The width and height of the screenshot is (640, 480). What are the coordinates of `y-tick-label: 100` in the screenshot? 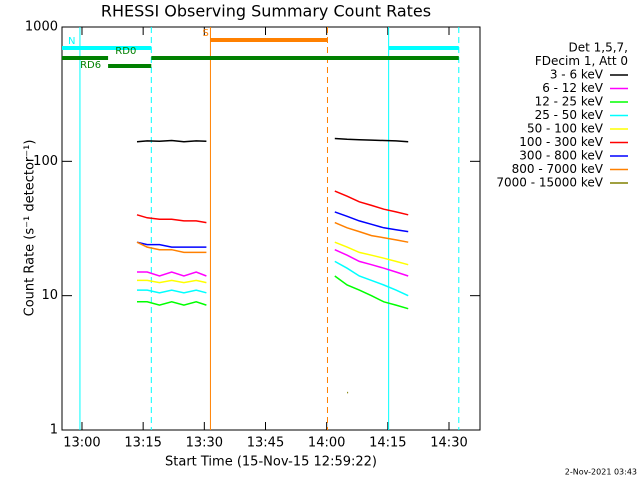 It's located at (45, 161).